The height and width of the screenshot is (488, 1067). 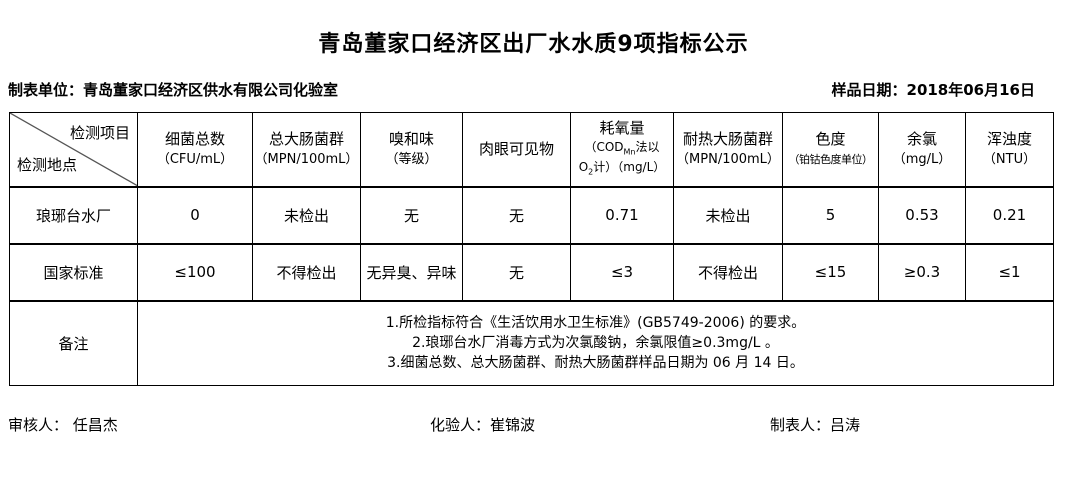 What do you see at coordinates (521, 89) in the screenshot?
I see `meta-row: 制表单位：青岛董家口经济区供水有限公司化验室 样品日期：2018年06月16日` at bounding box center [521, 89].